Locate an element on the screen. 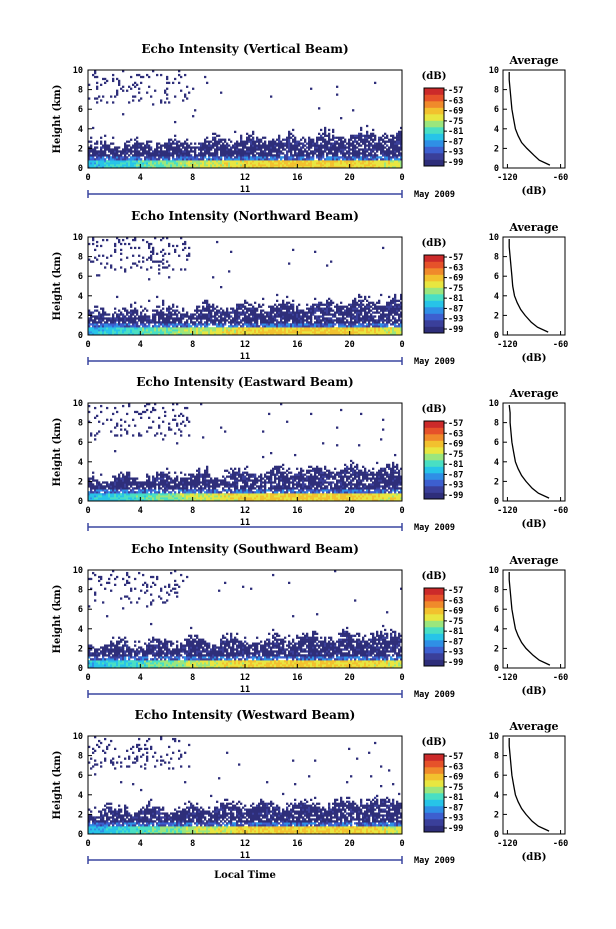  colorbar-tick-label: -93 is located at coordinates (455, 320).